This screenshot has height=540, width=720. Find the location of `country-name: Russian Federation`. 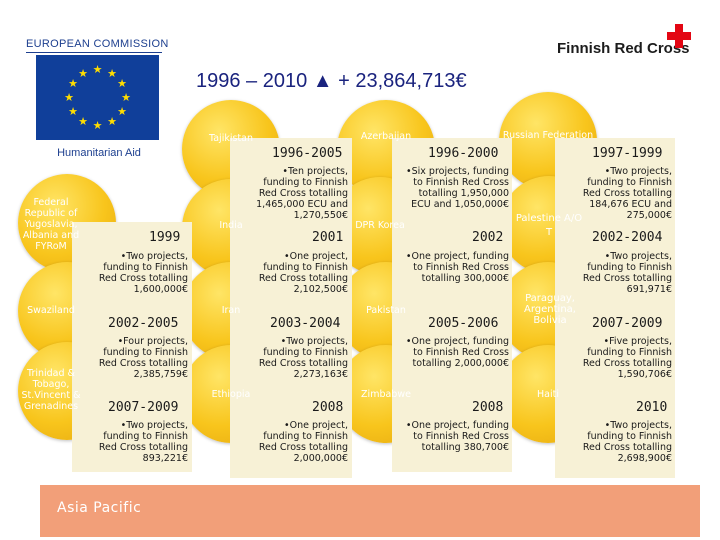

country-name: Russian Federation is located at coordinates (548, 135).